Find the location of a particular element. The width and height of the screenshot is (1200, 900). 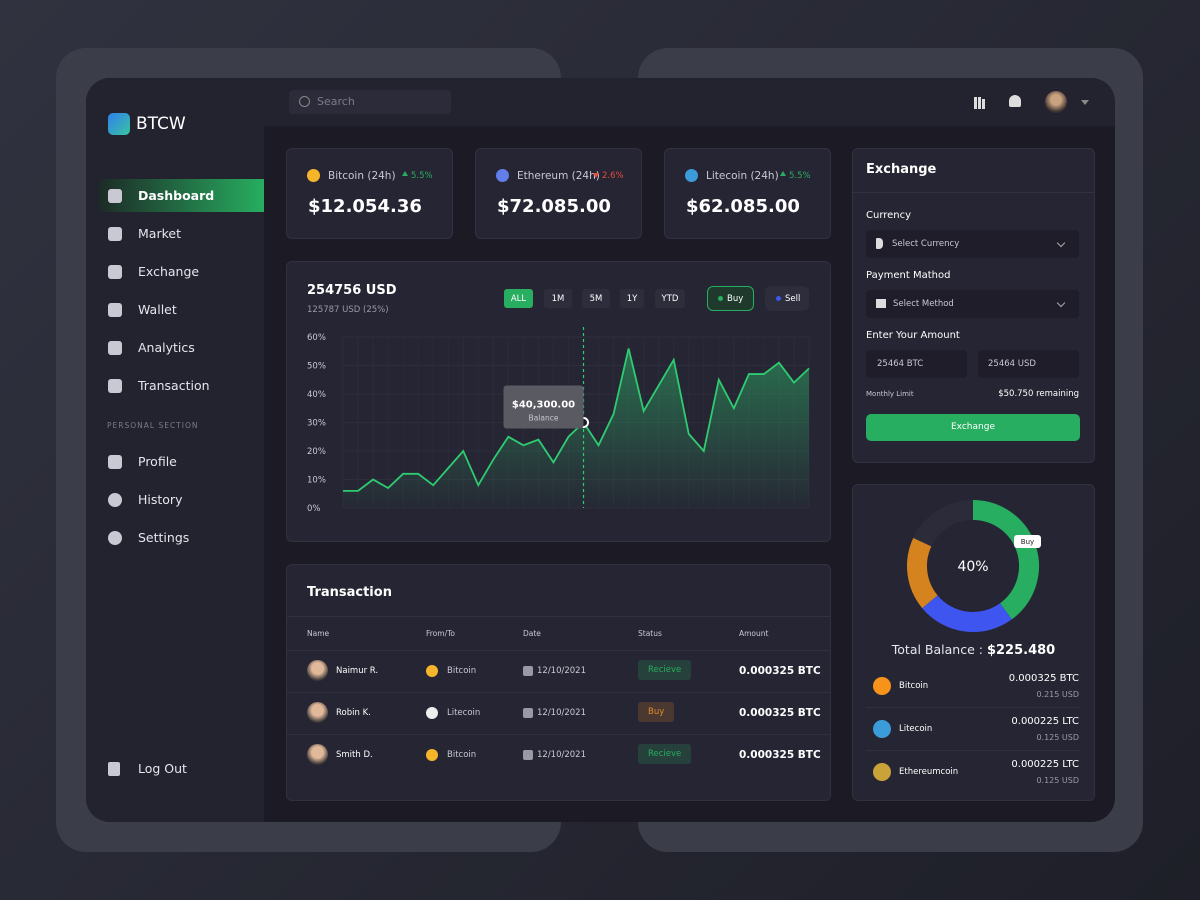

search-icon is located at coordinates (304, 101).